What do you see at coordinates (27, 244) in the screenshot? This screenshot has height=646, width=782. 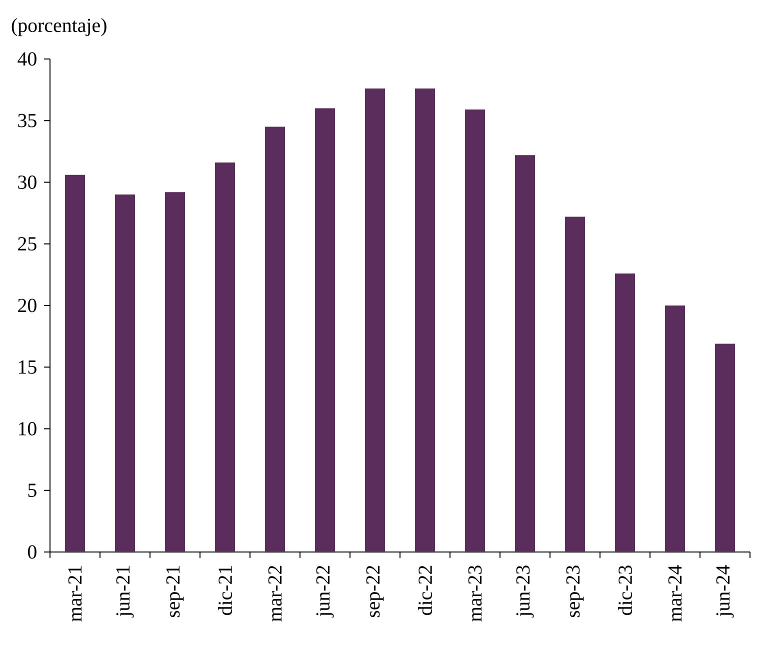 I see `y-tick-label: 25` at bounding box center [27, 244].